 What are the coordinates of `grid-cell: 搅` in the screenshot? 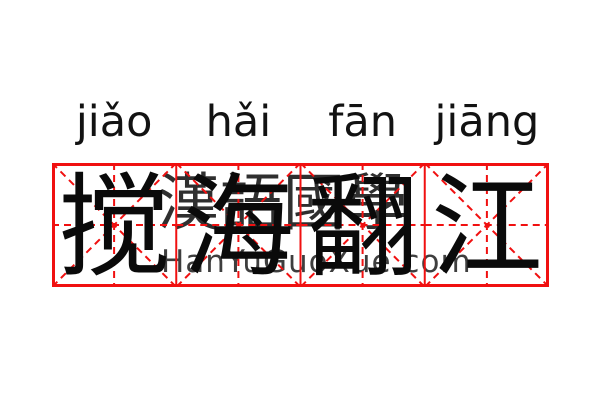 It's located at (114, 225).